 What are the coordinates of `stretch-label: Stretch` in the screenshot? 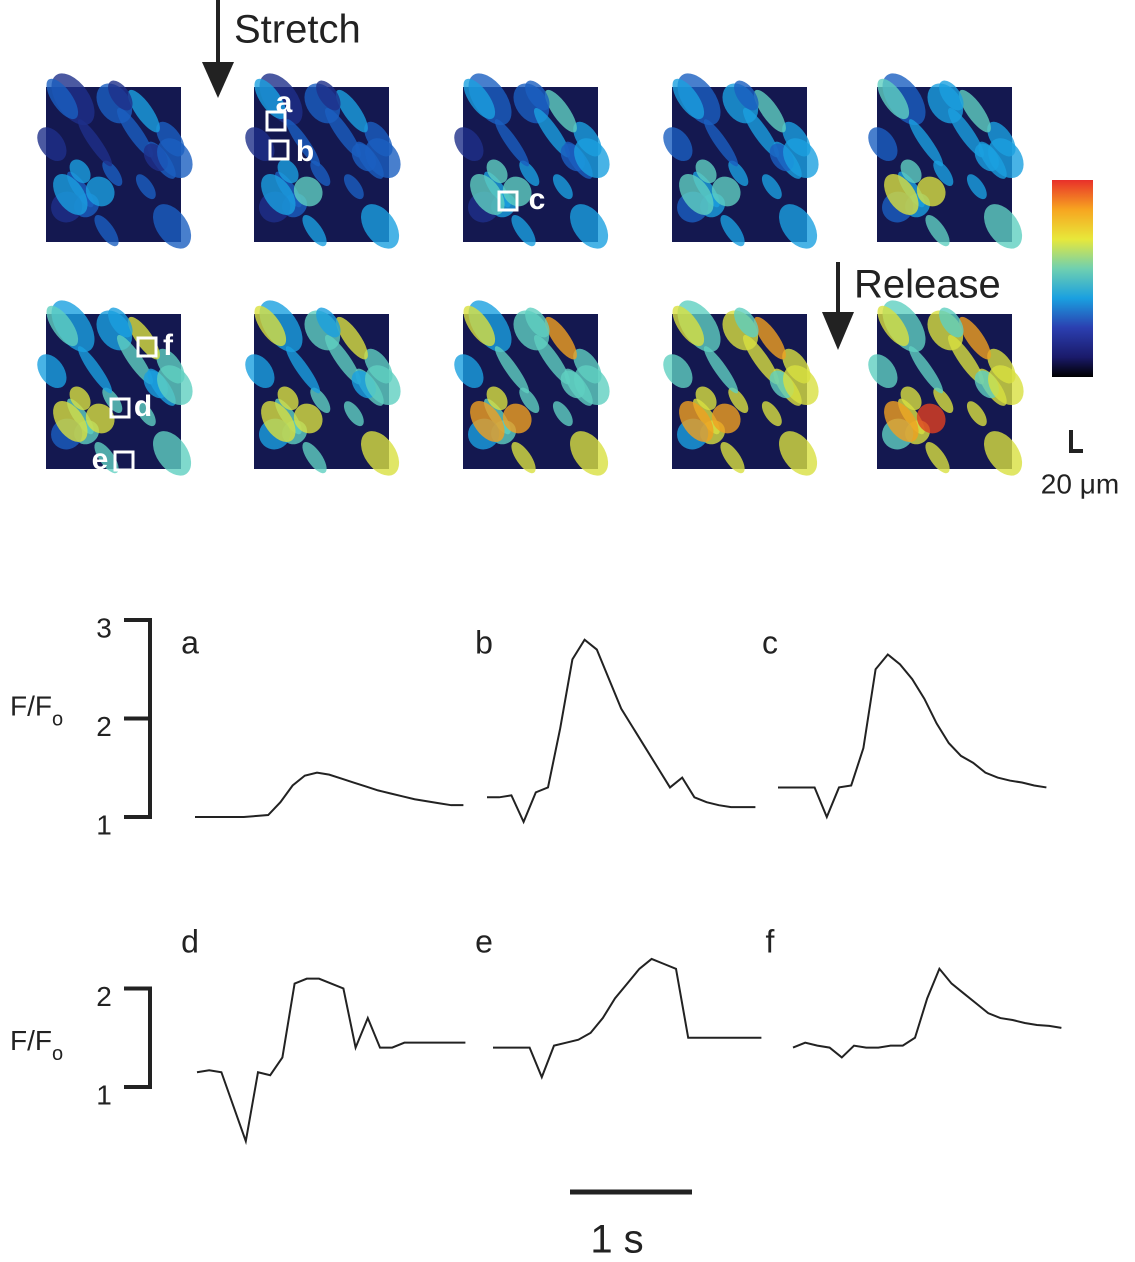 It's located at (297, 30).